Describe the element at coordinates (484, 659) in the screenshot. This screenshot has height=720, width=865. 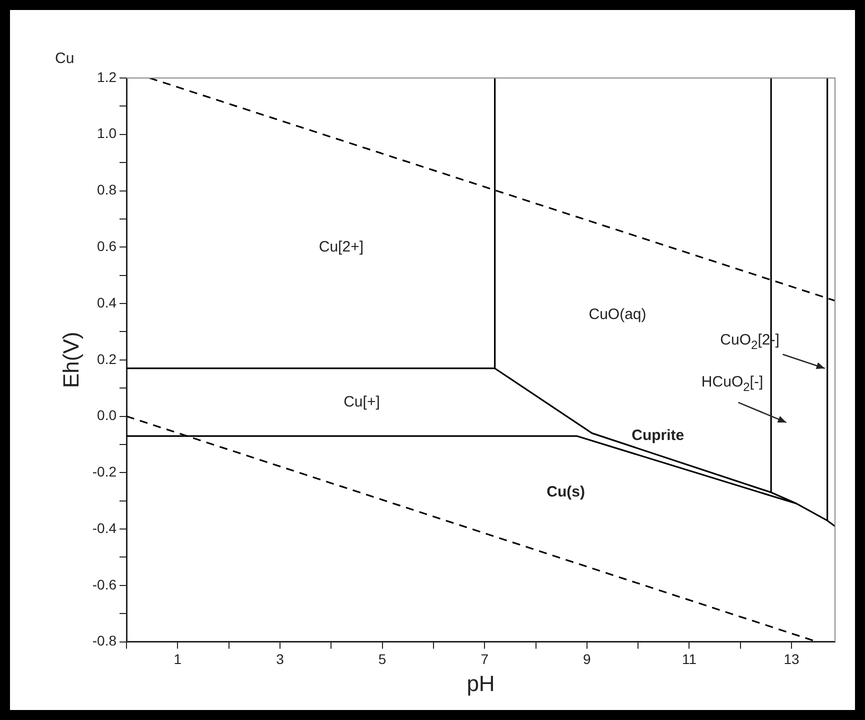
I see `x-tick-label: 7` at that location.